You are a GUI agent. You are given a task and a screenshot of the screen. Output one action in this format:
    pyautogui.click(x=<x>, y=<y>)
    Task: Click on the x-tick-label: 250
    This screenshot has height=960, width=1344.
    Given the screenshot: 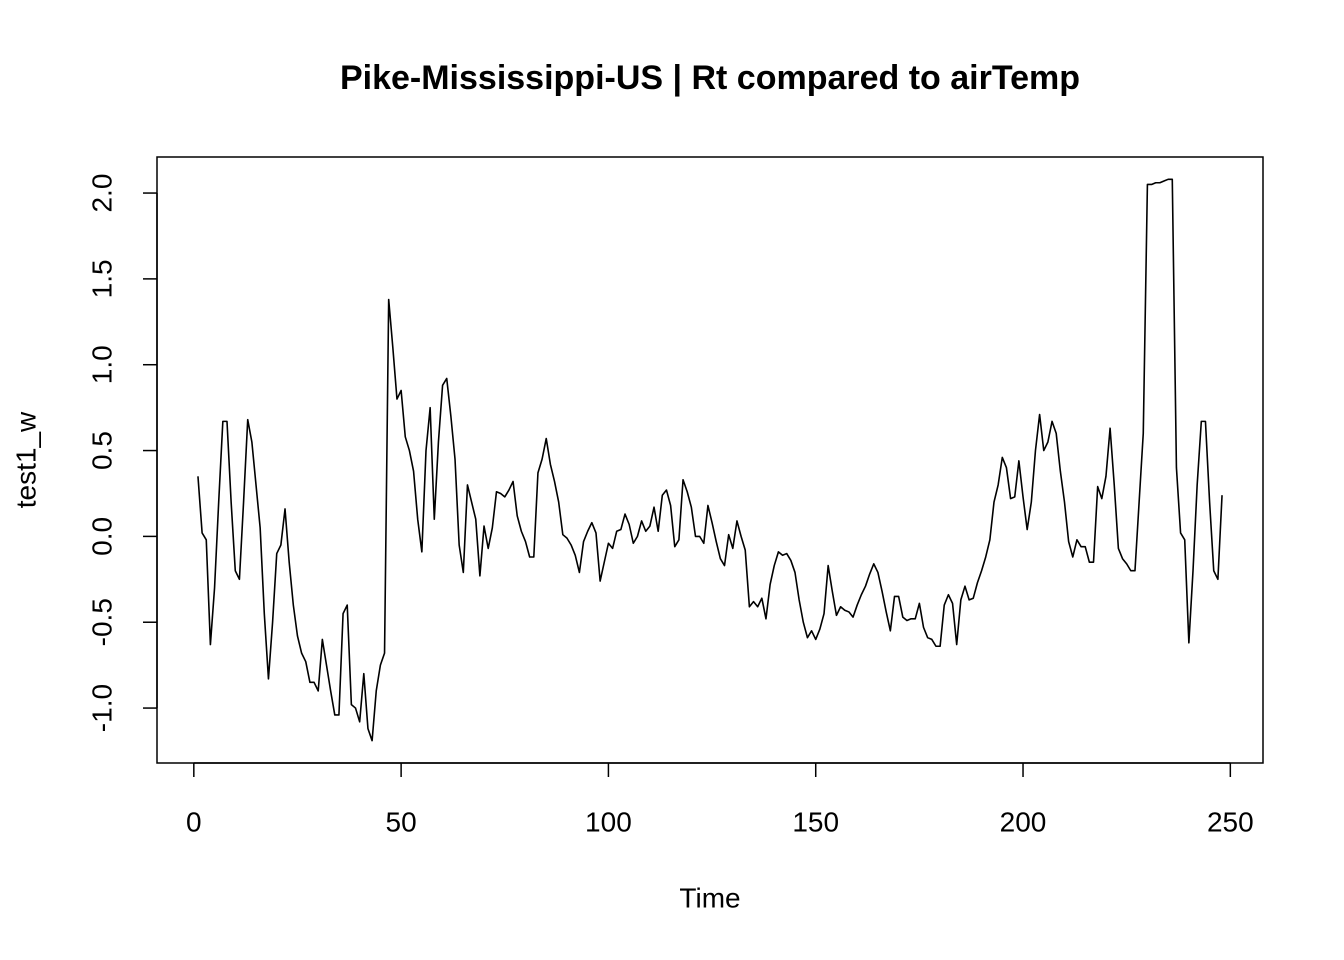 What is the action you would take?
    pyautogui.click(x=1230, y=821)
    